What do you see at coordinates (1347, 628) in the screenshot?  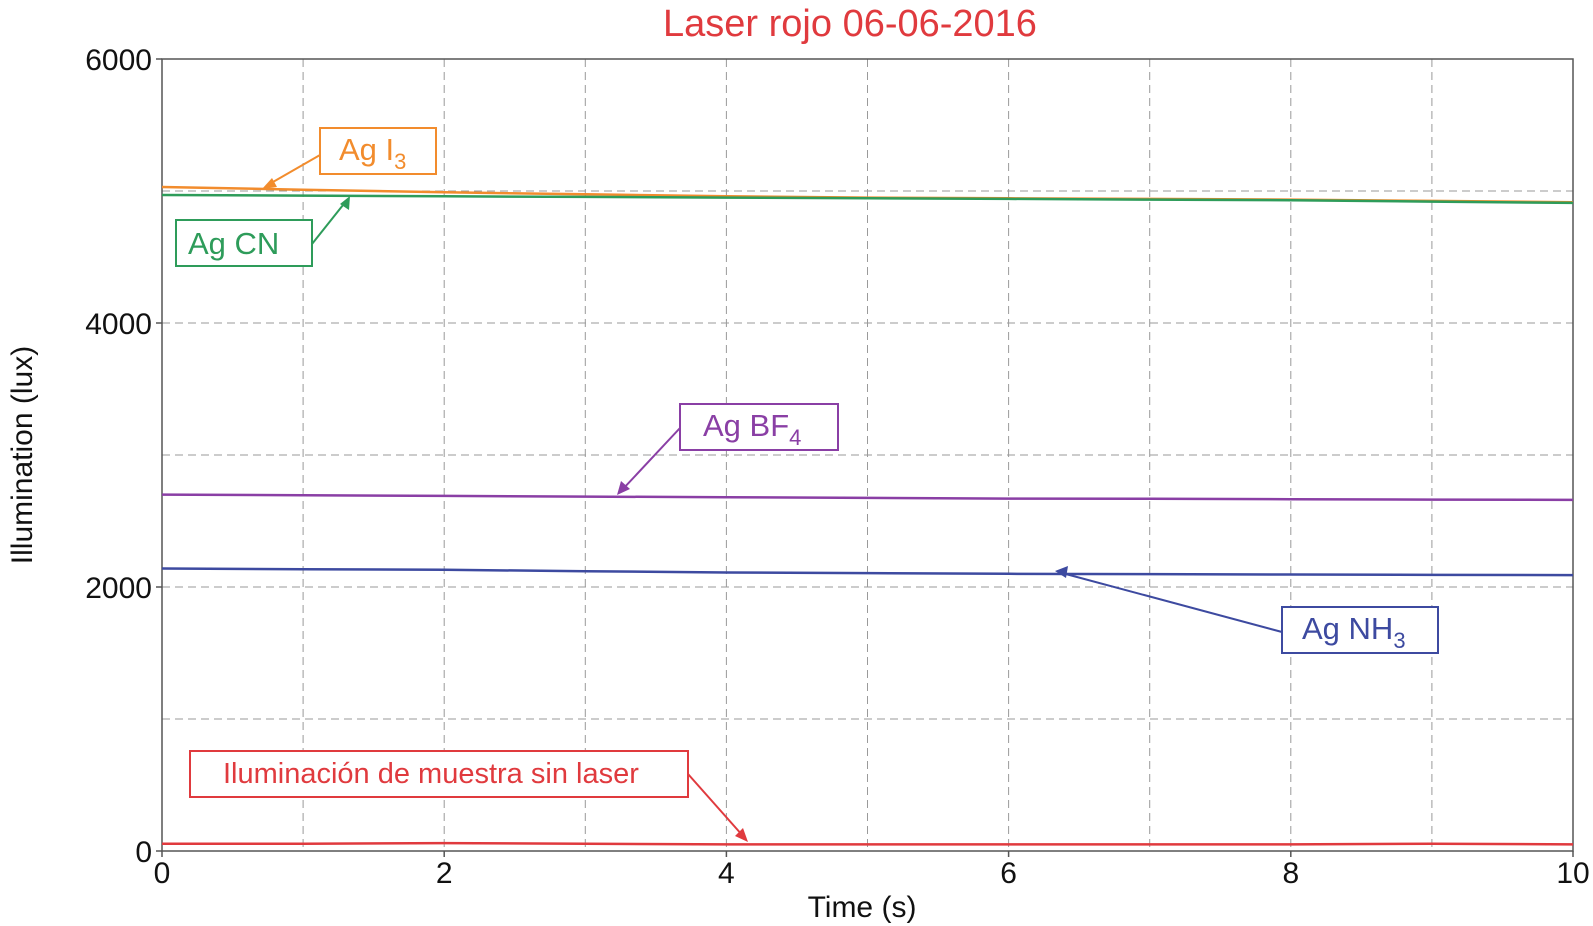 I see `annotation-label-main: Ag NH` at bounding box center [1347, 628].